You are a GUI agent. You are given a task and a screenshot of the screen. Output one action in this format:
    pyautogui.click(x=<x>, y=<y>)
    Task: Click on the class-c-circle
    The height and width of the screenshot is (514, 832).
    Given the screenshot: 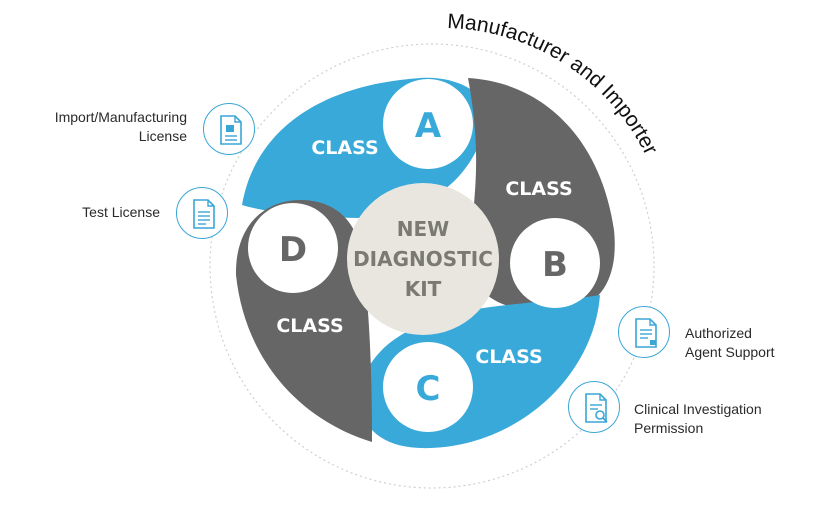 What is the action you would take?
    pyautogui.click(x=428, y=387)
    